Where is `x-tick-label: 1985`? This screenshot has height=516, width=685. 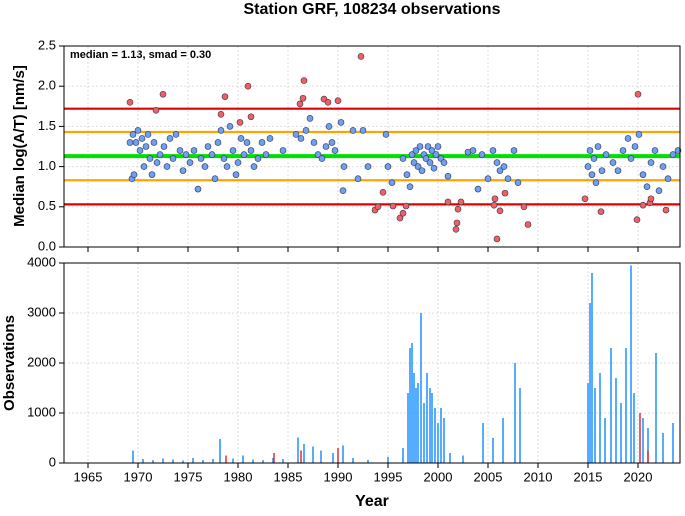
x-tick-label: 1985 is located at coordinates (288, 476).